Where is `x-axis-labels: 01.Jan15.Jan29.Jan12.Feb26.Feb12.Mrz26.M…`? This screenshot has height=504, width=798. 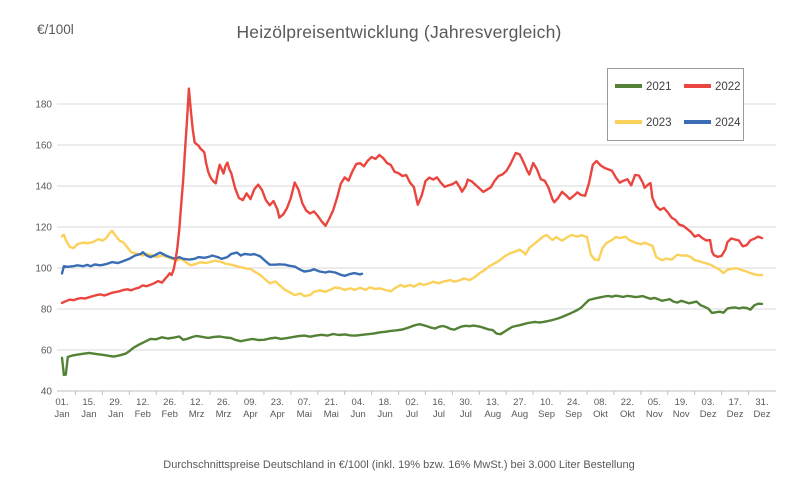 x-axis-labels: 01.Jan15.Jan29.Jan12.Feb26.Feb12.Mrz26.M… is located at coordinates (412, 408).